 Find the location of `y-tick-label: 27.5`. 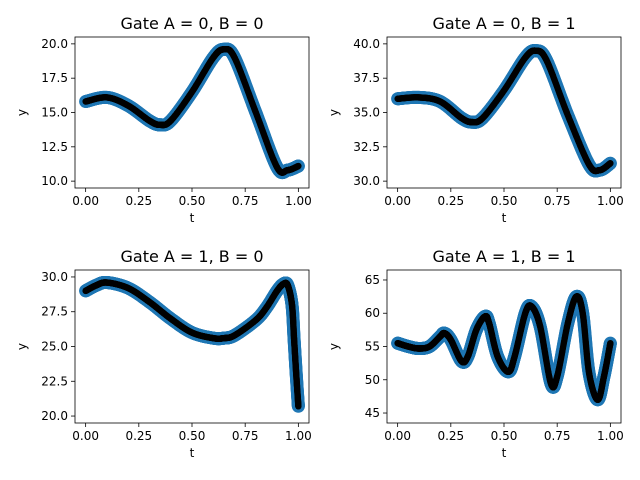

y-tick-label: 27.5 is located at coordinates (54, 312).